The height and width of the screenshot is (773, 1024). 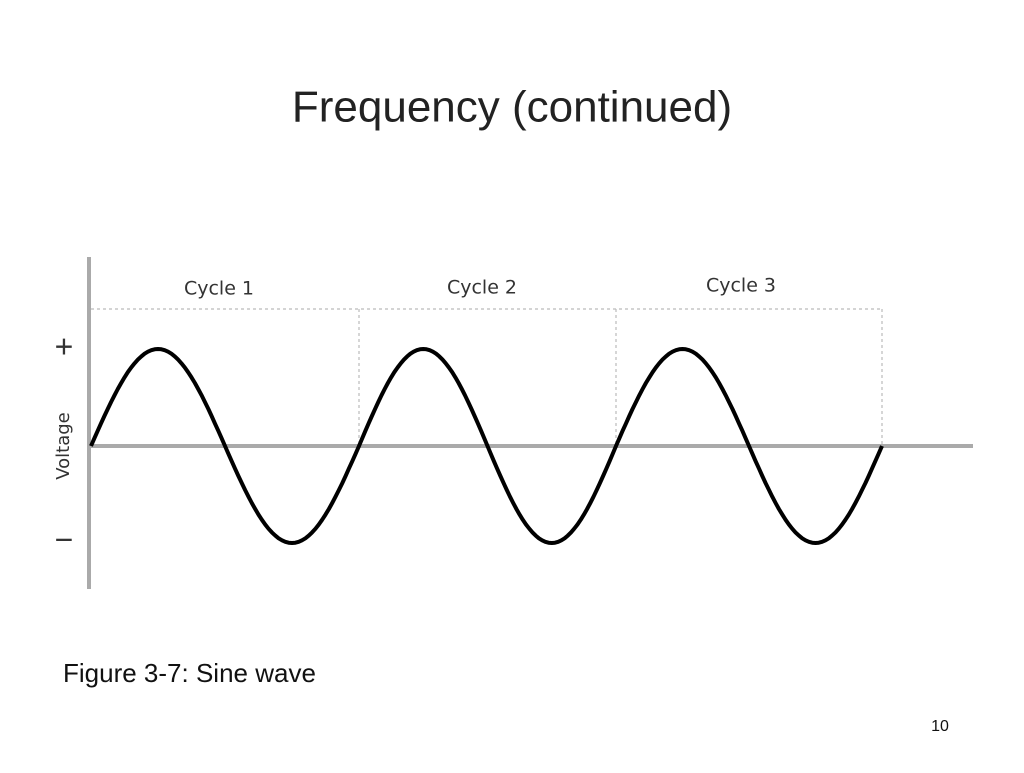 I want to click on cycle-label: Cycle 3, so click(x=741, y=286).